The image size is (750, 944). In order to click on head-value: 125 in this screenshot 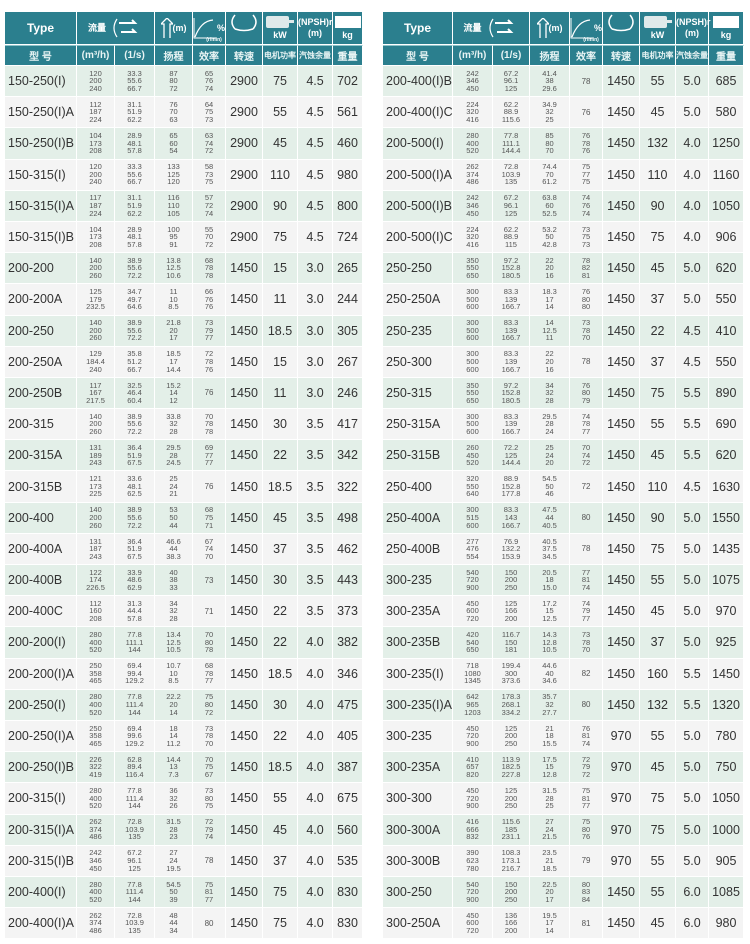, I will do `click(173, 174)`.